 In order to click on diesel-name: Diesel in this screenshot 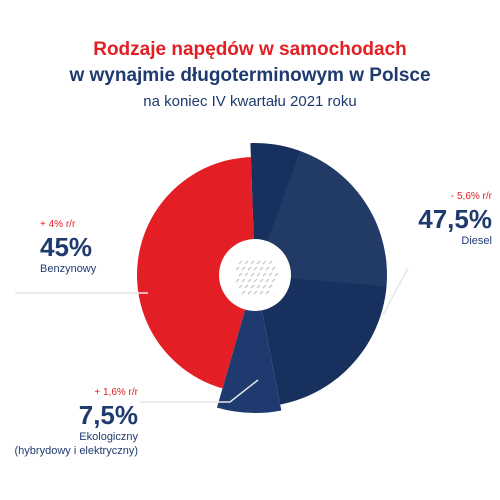, I will do `click(476, 241)`.